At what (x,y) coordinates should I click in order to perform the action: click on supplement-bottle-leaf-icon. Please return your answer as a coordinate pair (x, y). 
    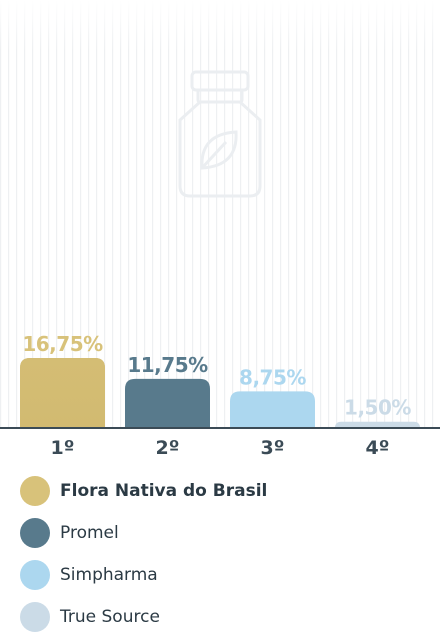
    Looking at the image, I should click on (220, 134).